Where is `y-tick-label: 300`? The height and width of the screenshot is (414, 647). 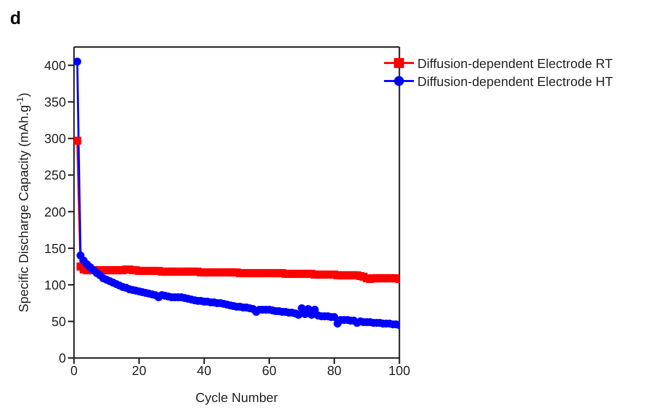
y-tick-label: 300 is located at coordinates (55, 138).